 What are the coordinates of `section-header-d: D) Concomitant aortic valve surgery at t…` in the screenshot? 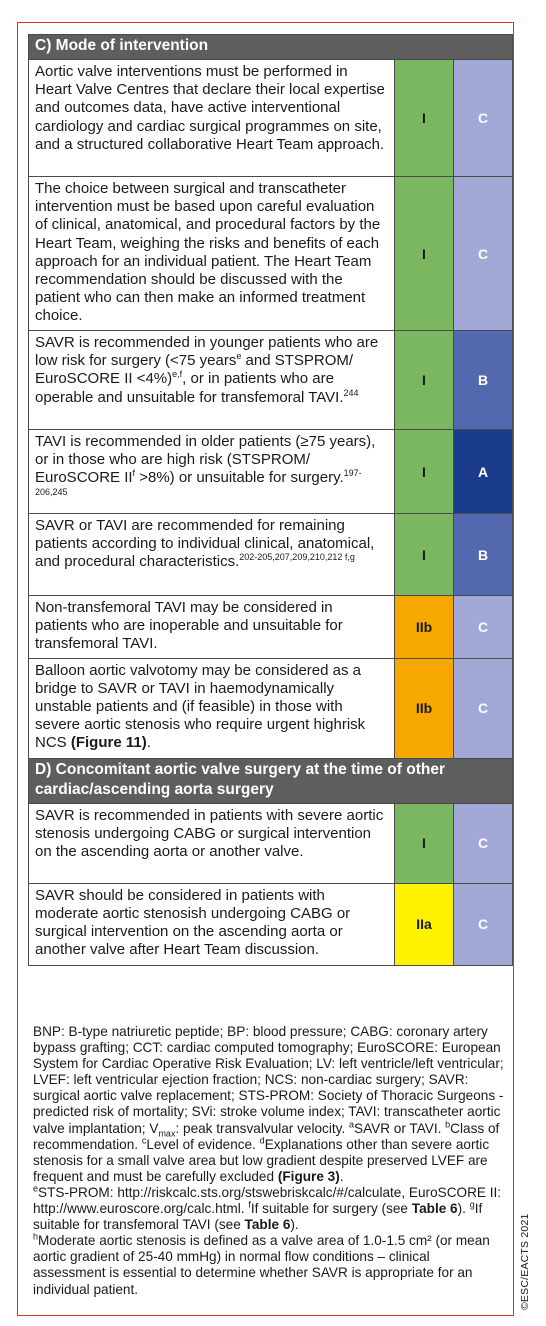 It's located at (270, 780).